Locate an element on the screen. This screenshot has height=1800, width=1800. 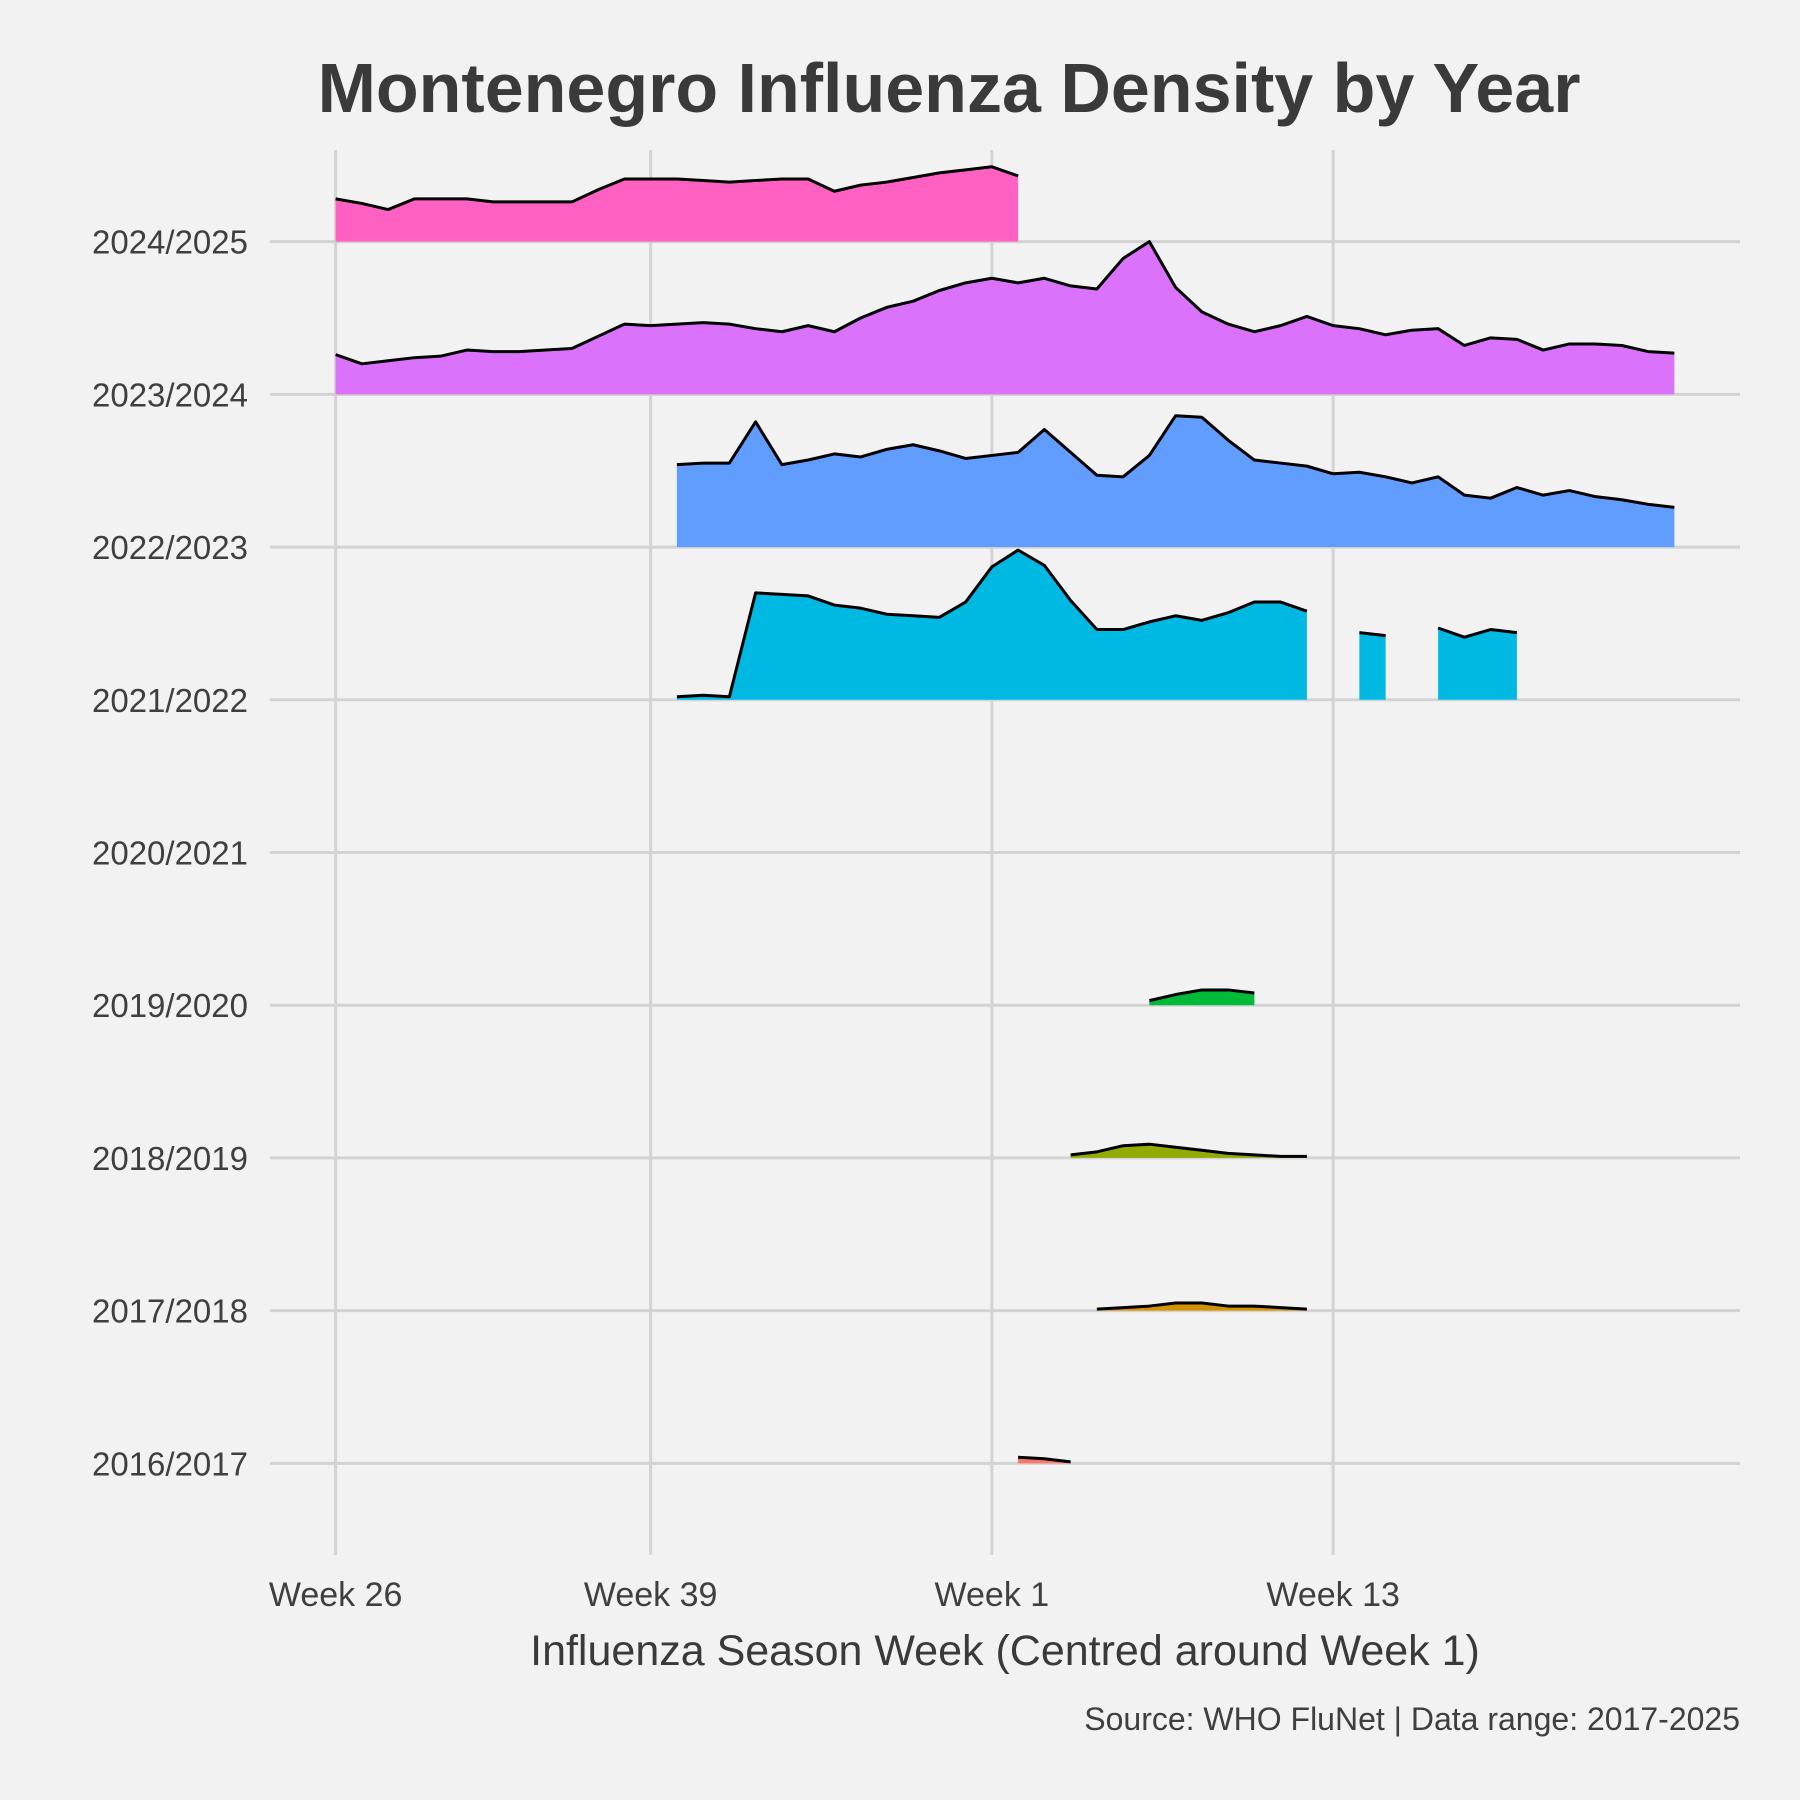
ridge-2018/2019 is located at coordinates (1188, 1150).